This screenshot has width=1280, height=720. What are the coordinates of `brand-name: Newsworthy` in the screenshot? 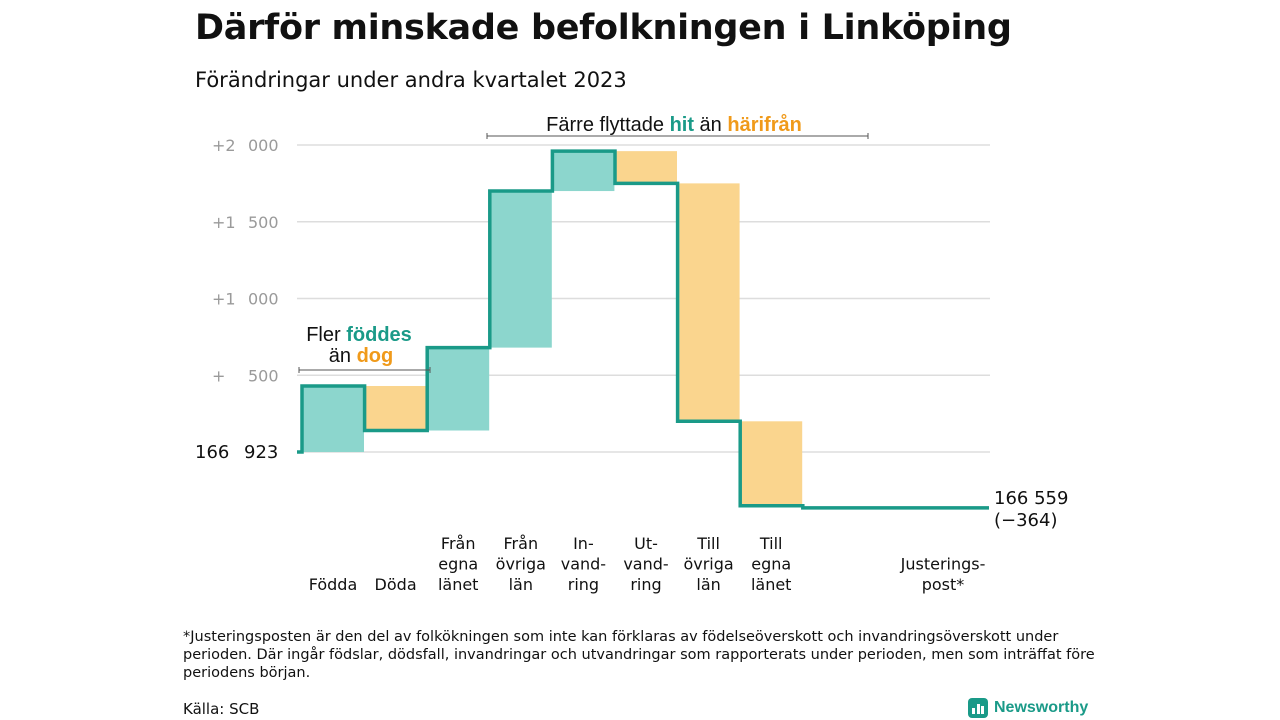 It's located at (1041, 707).